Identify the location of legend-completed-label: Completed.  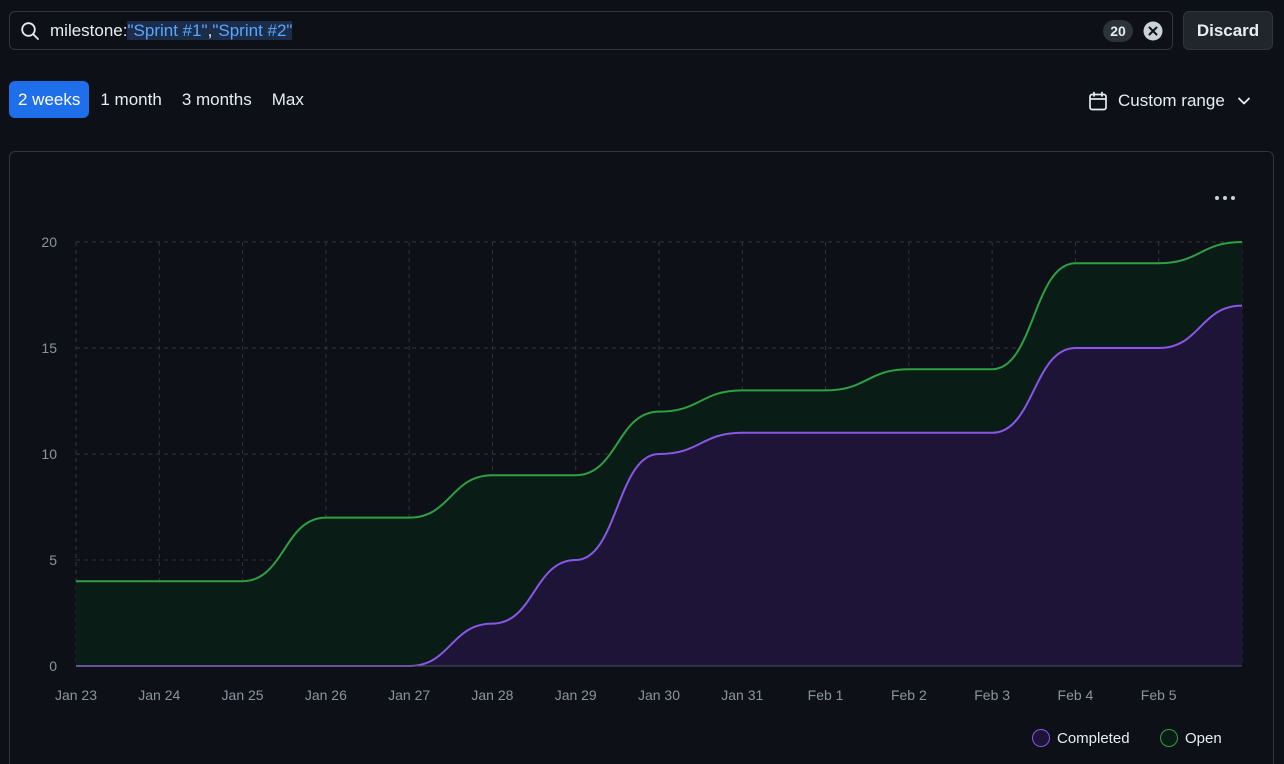
(1093, 738).